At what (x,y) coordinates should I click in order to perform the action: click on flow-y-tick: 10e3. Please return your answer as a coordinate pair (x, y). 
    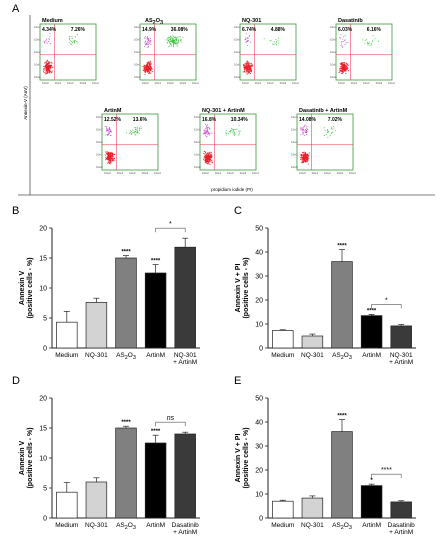
    Looking at the image, I should click on (137, 40).